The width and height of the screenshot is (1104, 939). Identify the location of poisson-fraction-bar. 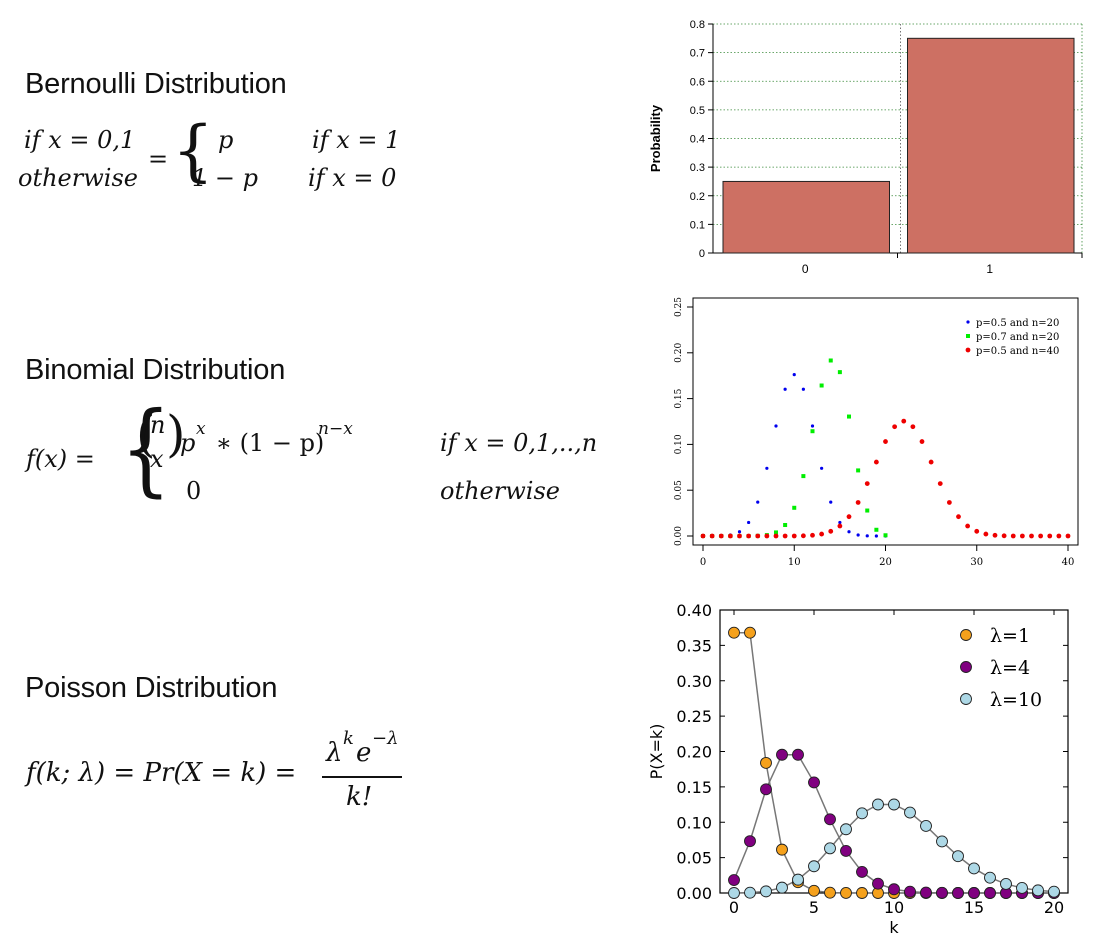
(362, 777).